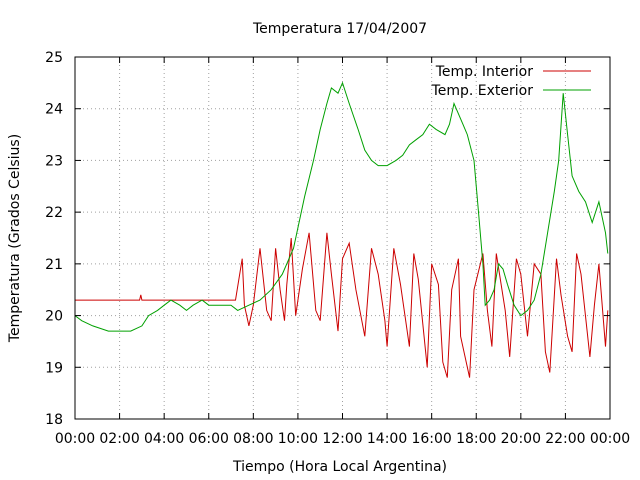  I want to click on y-tick-label: 22, so click(54, 213).